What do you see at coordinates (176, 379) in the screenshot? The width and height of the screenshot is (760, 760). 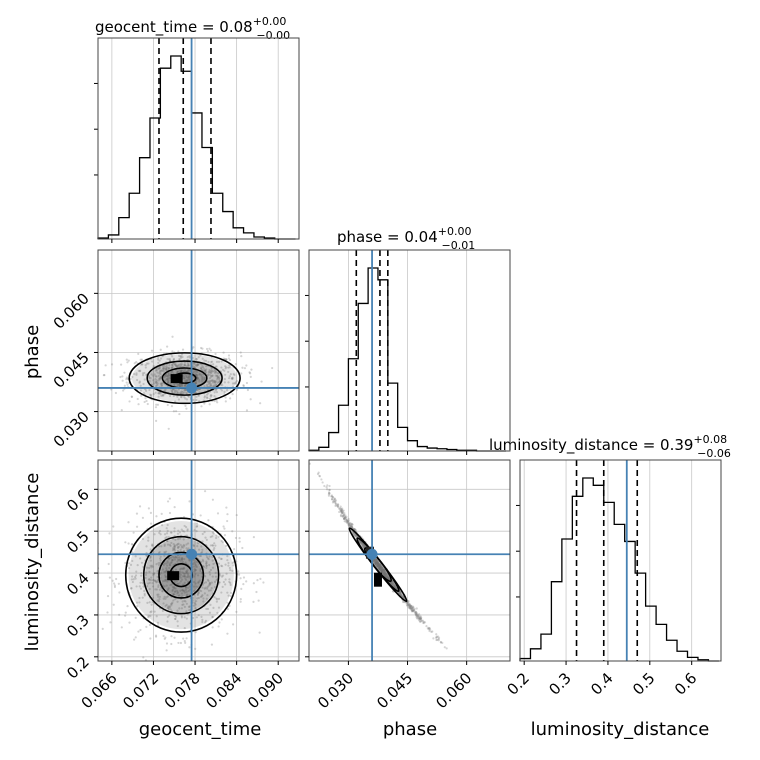 I see `density-peak` at bounding box center [176, 379].